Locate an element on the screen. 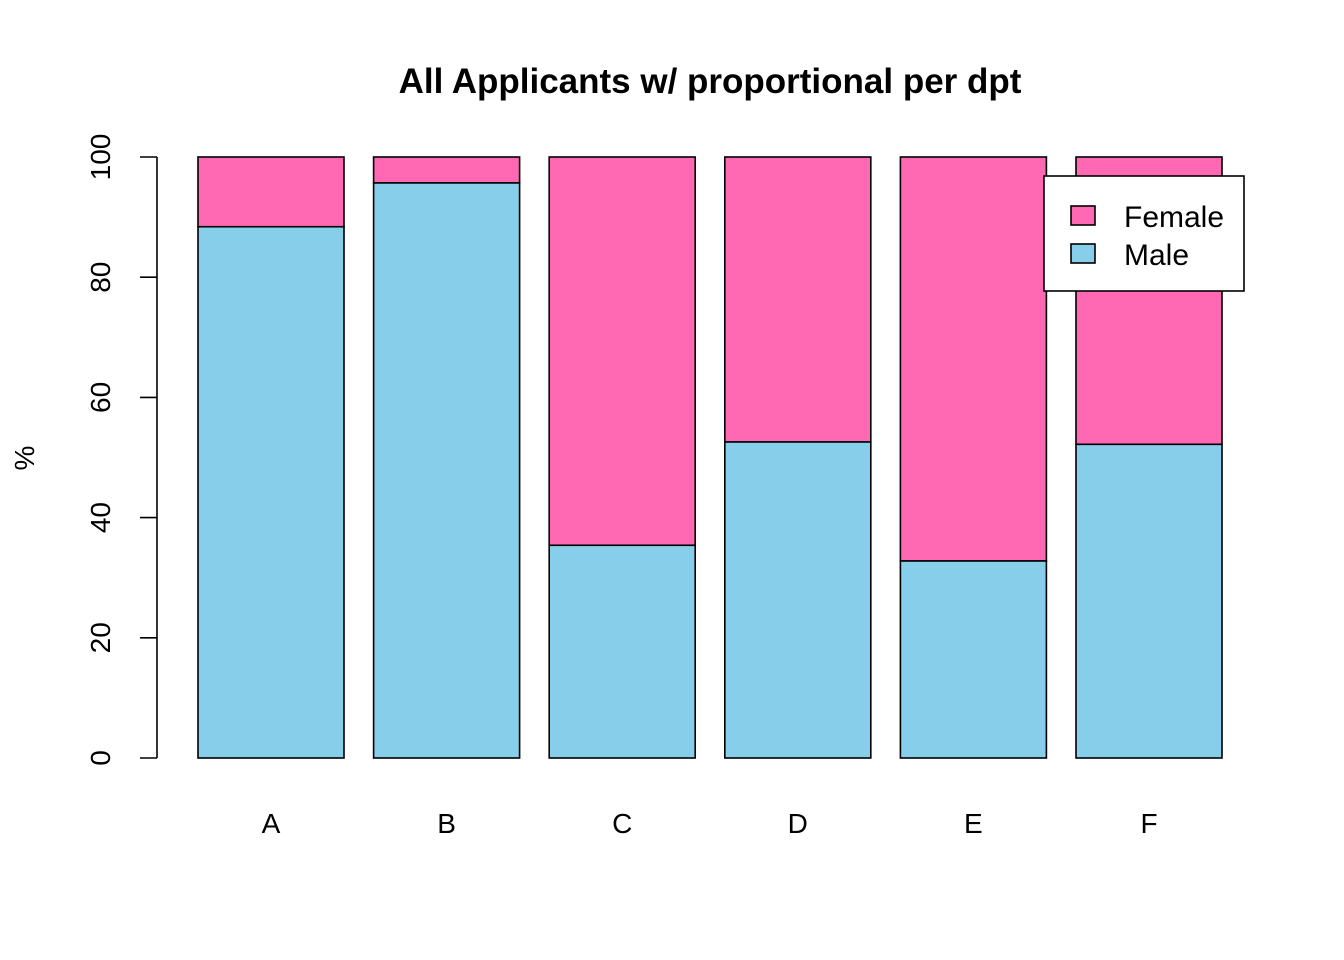 The width and height of the screenshot is (1344, 960). x-axis-labels: A B C D E F is located at coordinates (710, 823).